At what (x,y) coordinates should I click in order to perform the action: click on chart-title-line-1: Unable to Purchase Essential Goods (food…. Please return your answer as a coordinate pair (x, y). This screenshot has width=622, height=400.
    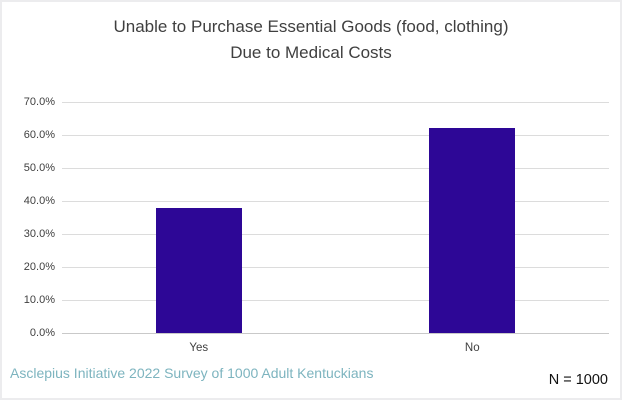
    Looking at the image, I should click on (311, 26).